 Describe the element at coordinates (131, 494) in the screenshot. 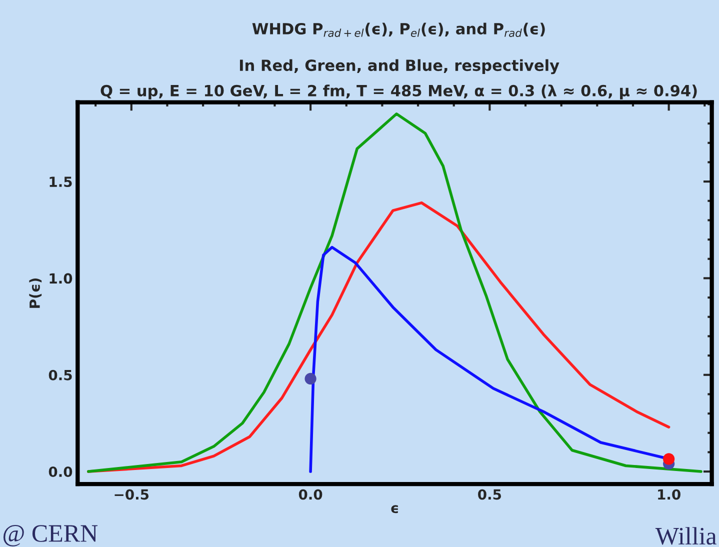

I see `x-tick-label: −0.5` at that location.